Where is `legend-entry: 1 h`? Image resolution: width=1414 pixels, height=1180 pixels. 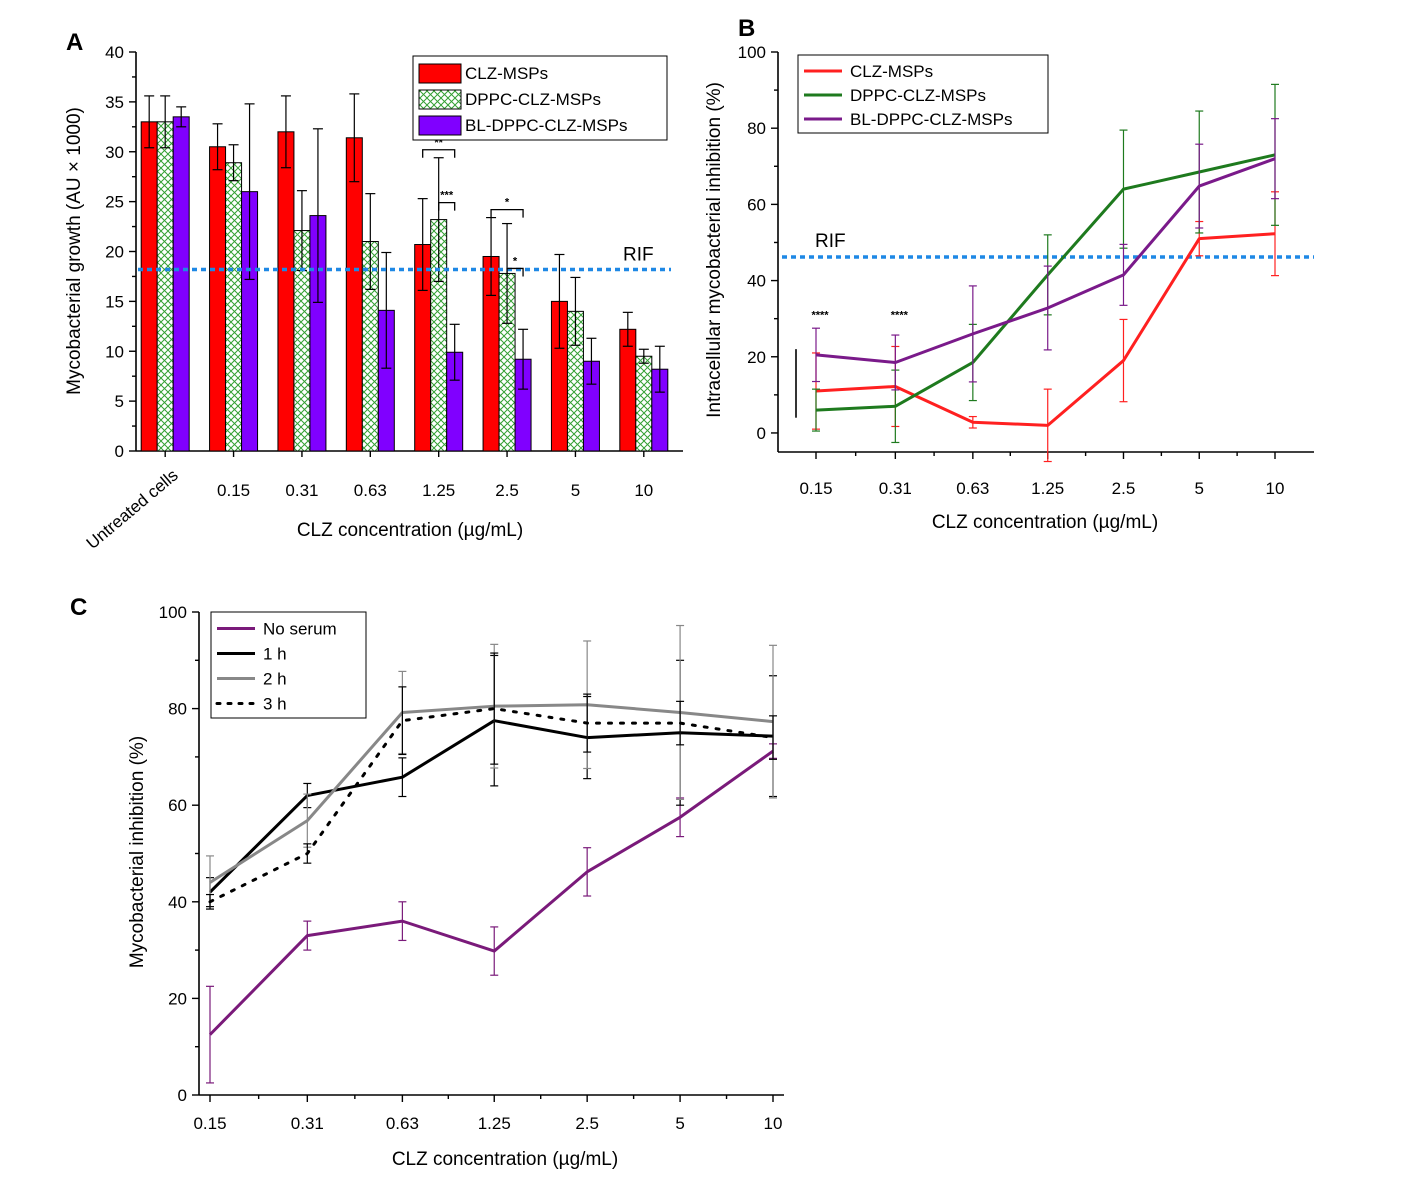 legend-entry: 1 h is located at coordinates (275, 654).